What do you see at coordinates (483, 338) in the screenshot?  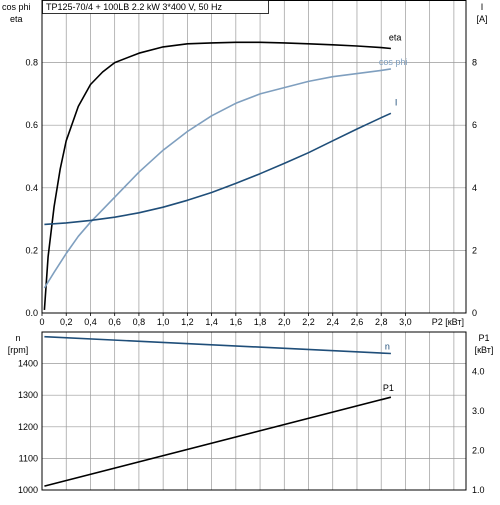 I see `y-right-axis-label-bottom-line1: P1` at bounding box center [483, 338].